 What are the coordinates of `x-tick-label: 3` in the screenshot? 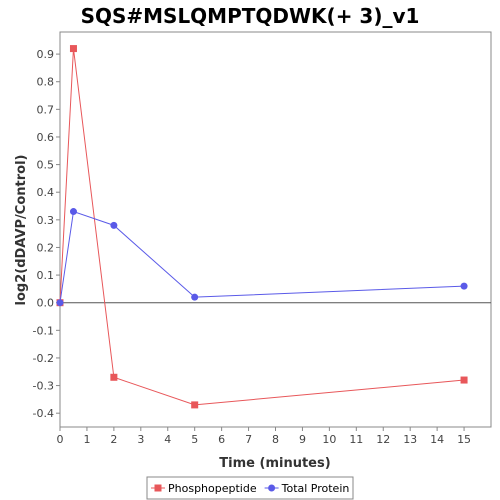 It's located at (140, 439).